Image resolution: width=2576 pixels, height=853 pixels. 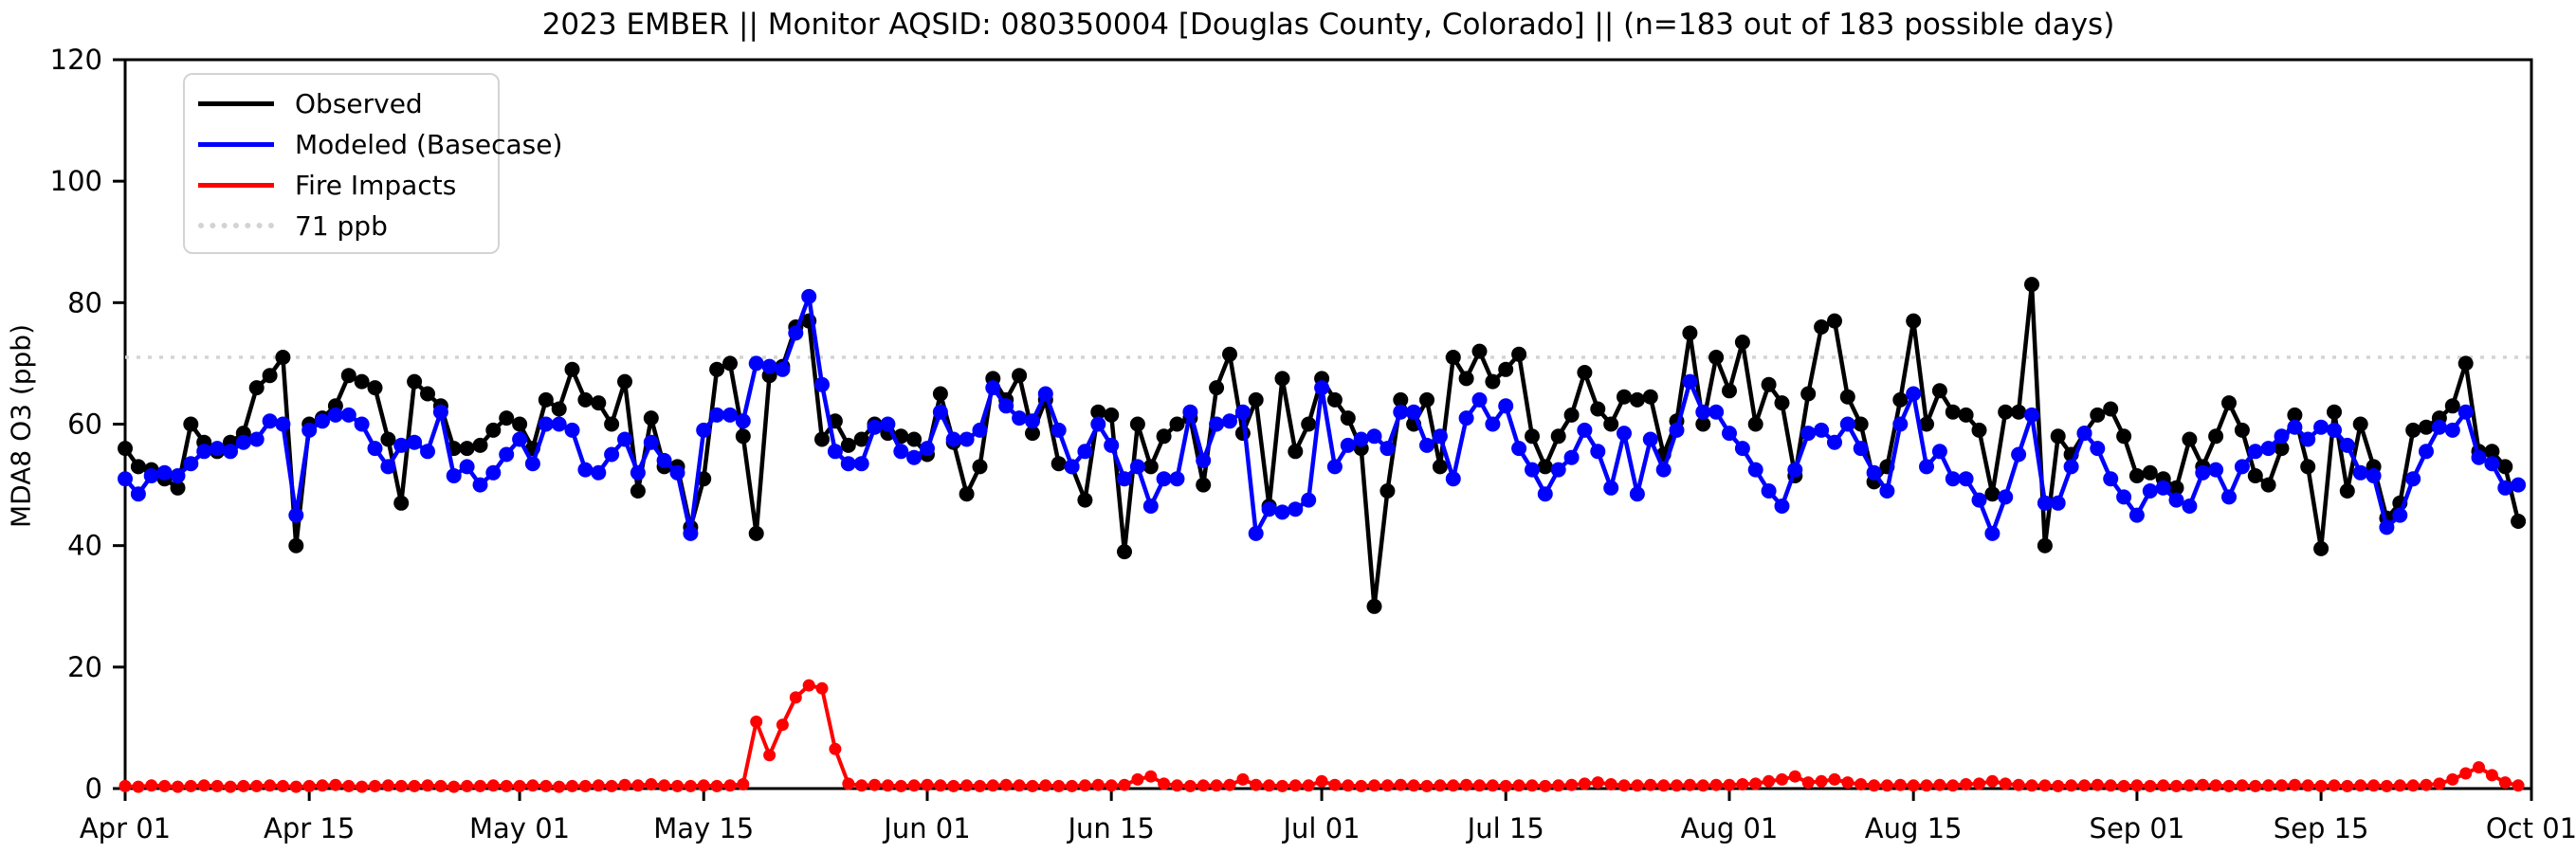 What do you see at coordinates (84, 302) in the screenshot?
I see `y-tick-label: 80` at bounding box center [84, 302].